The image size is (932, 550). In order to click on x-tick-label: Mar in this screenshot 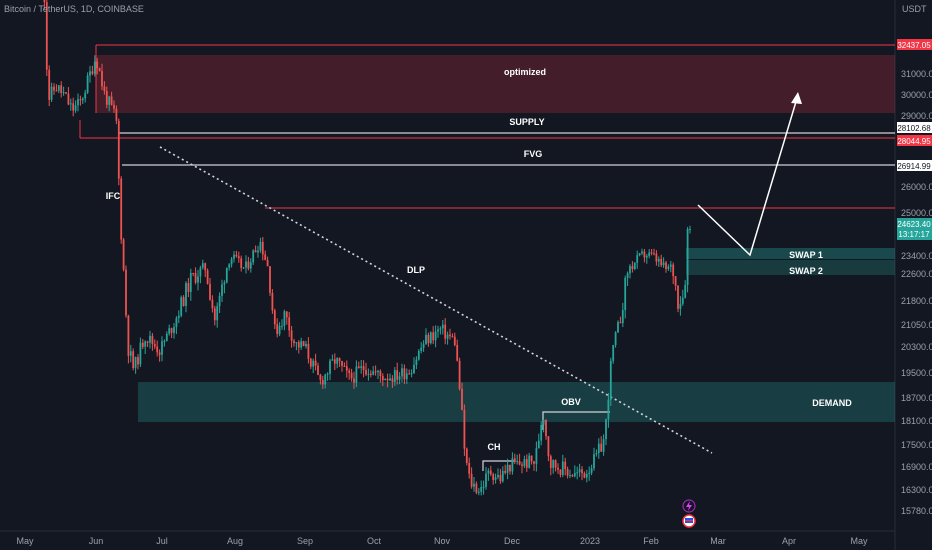, I will do `click(718, 541)`.